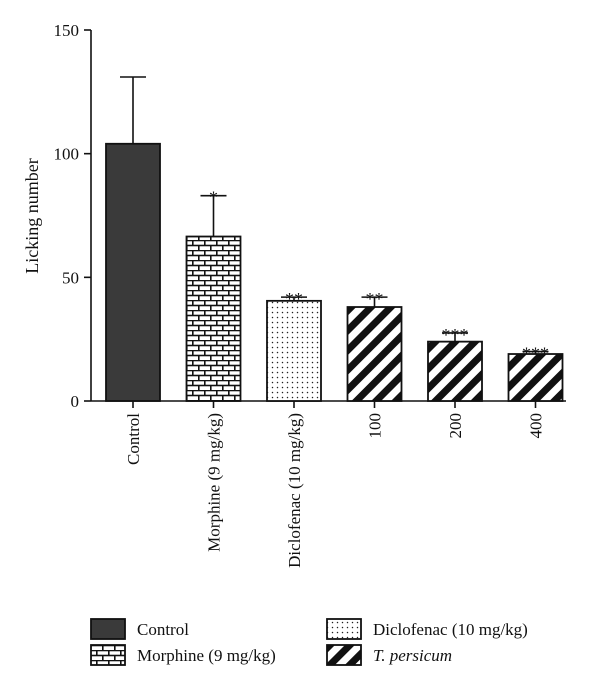 The height and width of the screenshot is (691, 600). I want to click on y-tick-label: 100, so click(67, 154).